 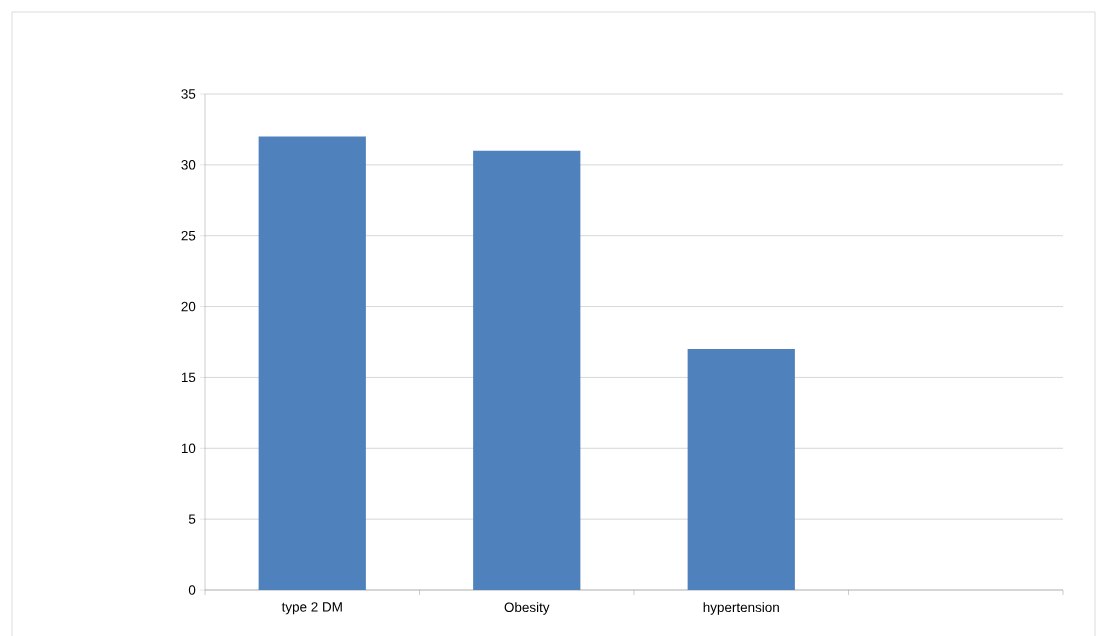 What do you see at coordinates (192, 590) in the screenshot?
I see `y-tick-label: 0` at bounding box center [192, 590].